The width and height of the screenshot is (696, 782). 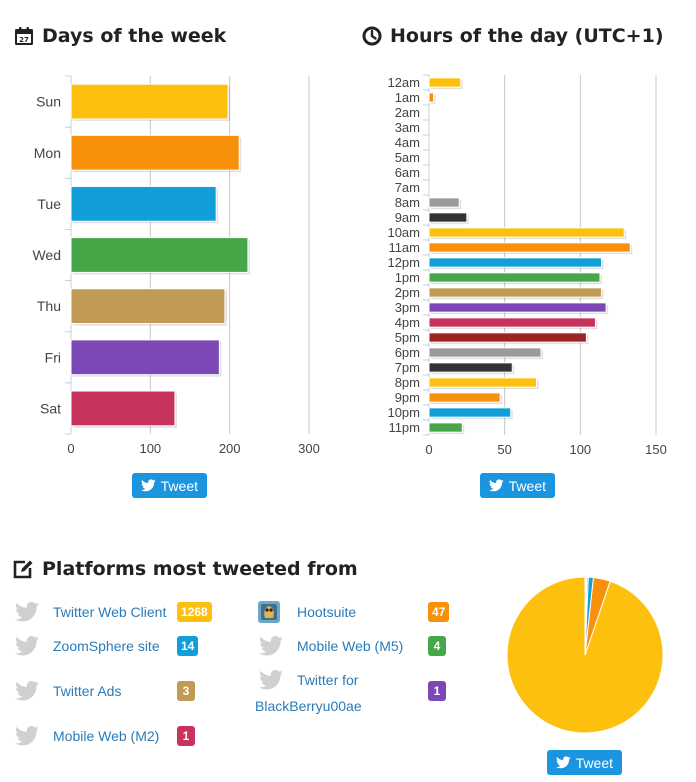 I want to click on bar-12am, so click(x=445, y=82).